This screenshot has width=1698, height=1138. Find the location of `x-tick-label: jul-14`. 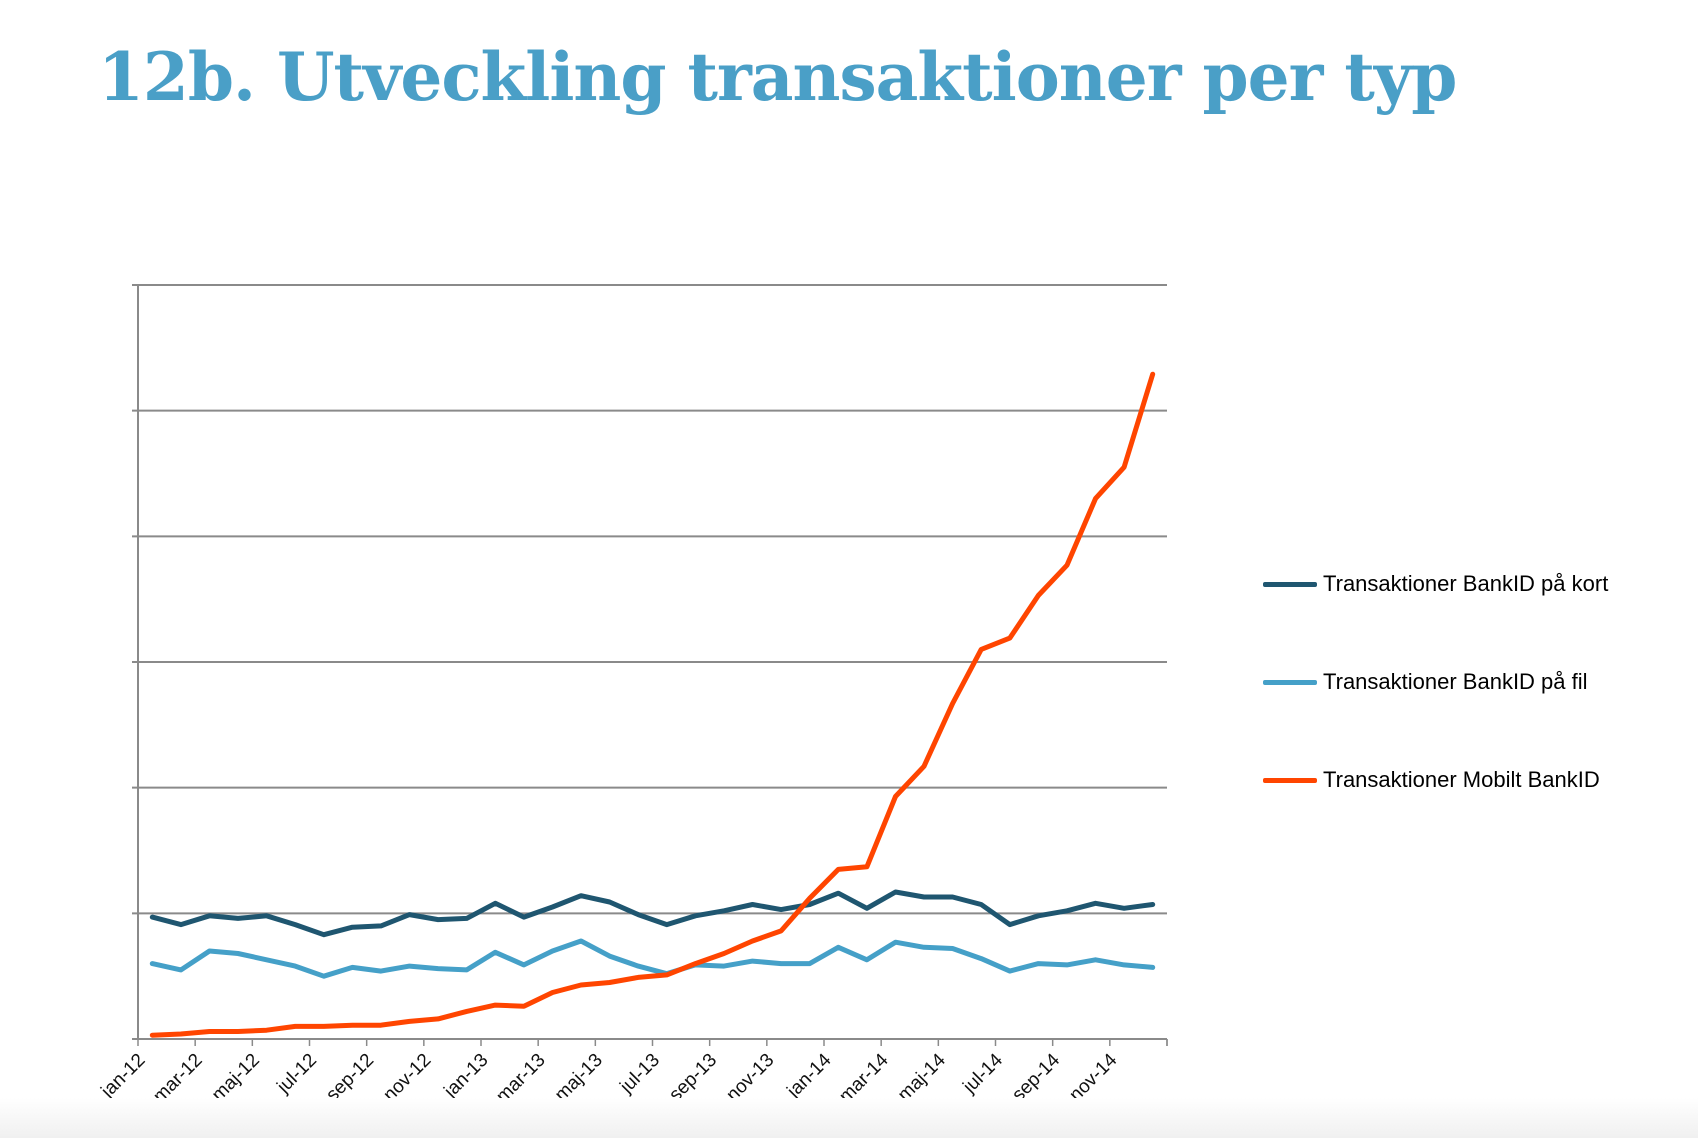

x-tick-label: jul-14 is located at coordinates (983, 1073).